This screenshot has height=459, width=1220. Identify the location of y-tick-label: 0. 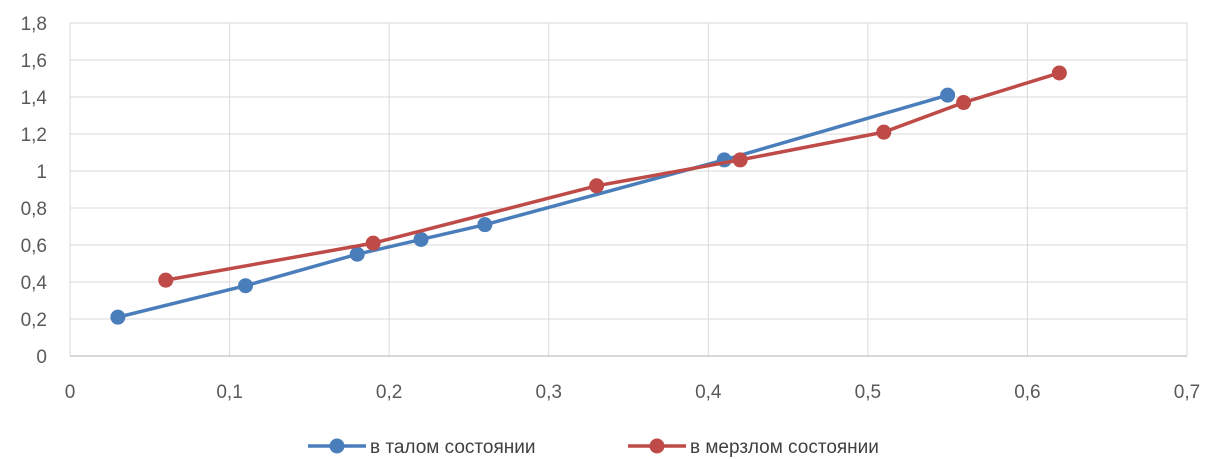
(41, 357).